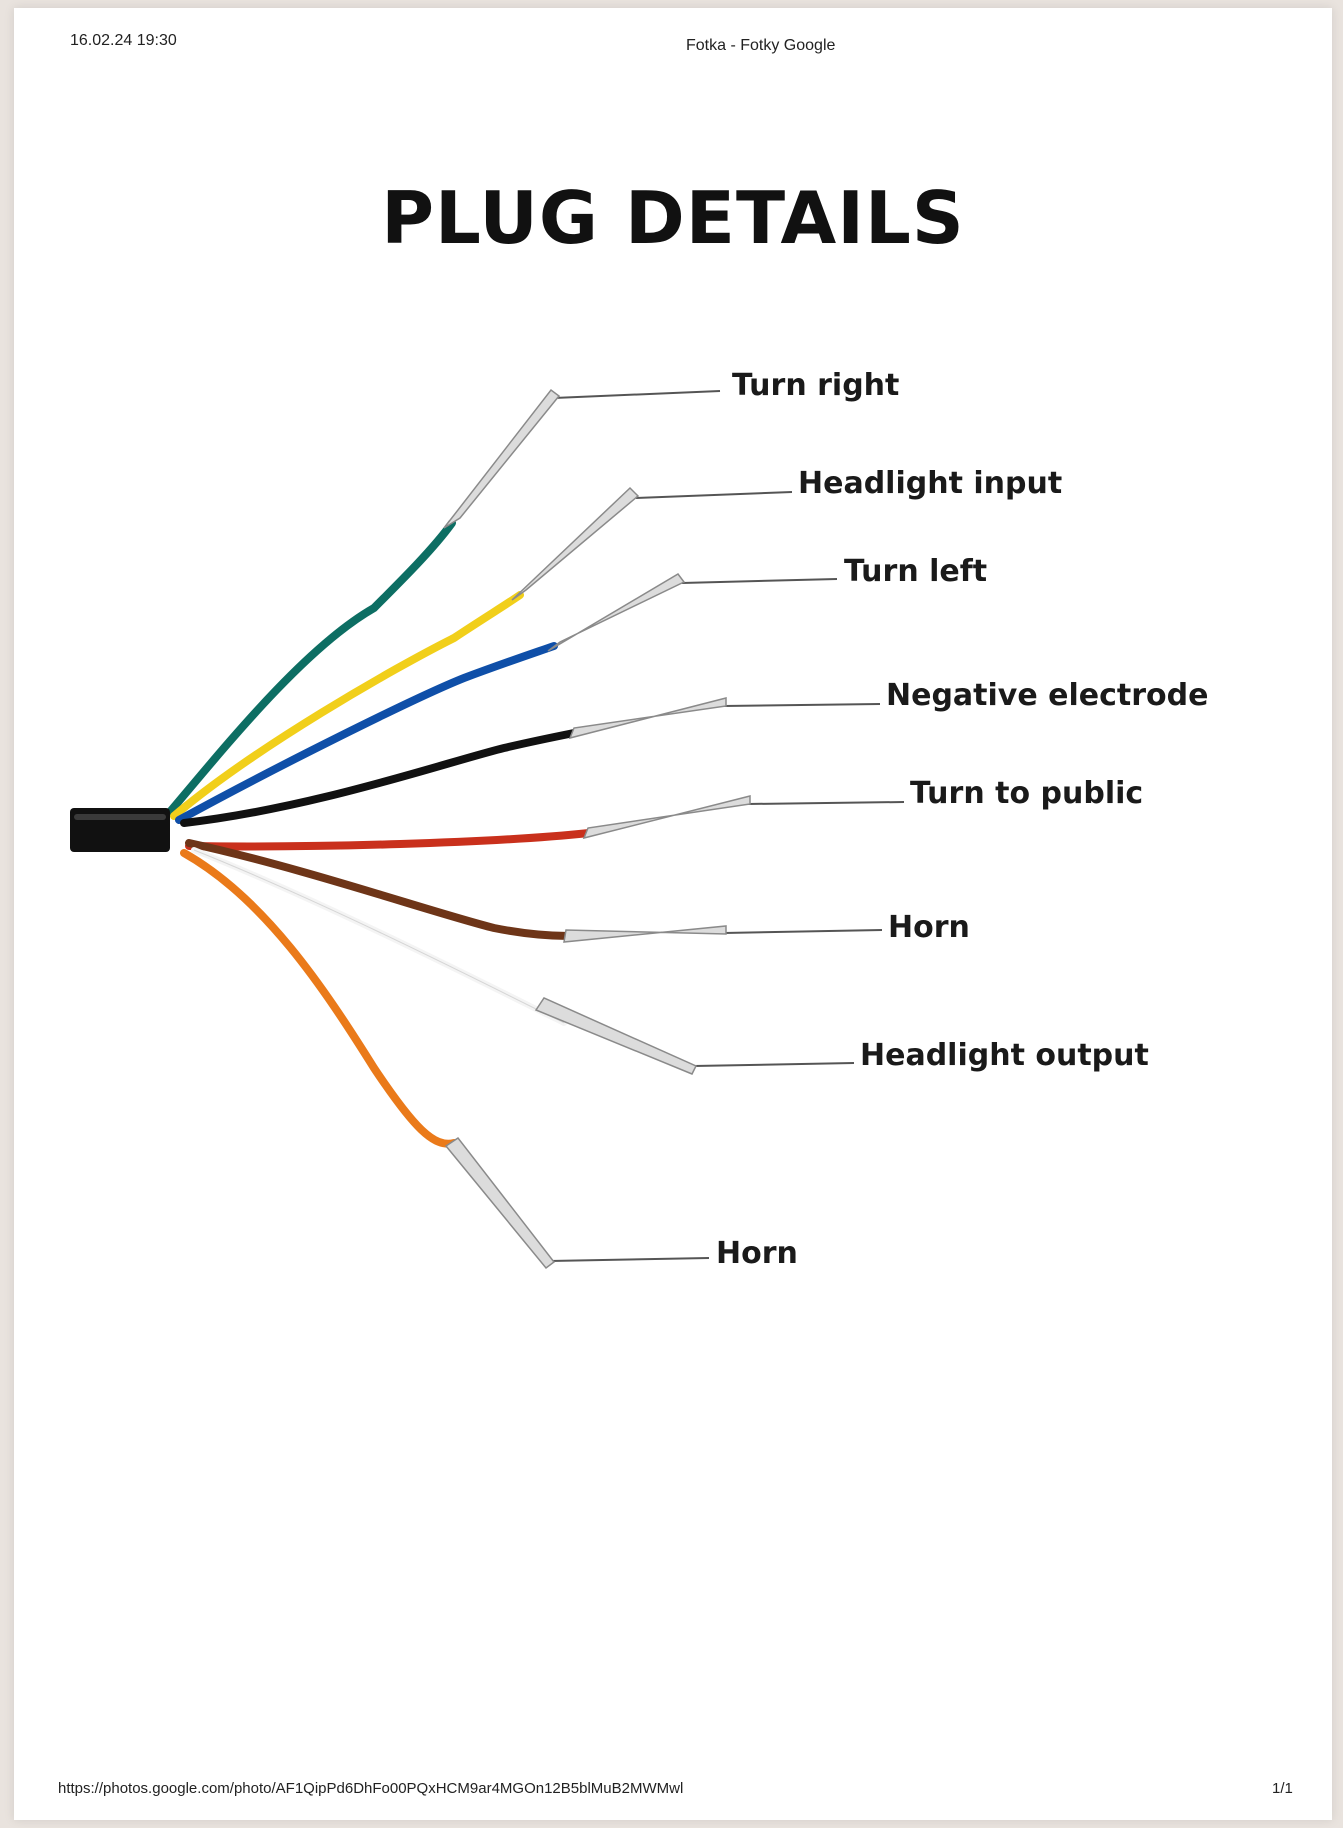  I want to click on leader-lines, so click(727, 826).